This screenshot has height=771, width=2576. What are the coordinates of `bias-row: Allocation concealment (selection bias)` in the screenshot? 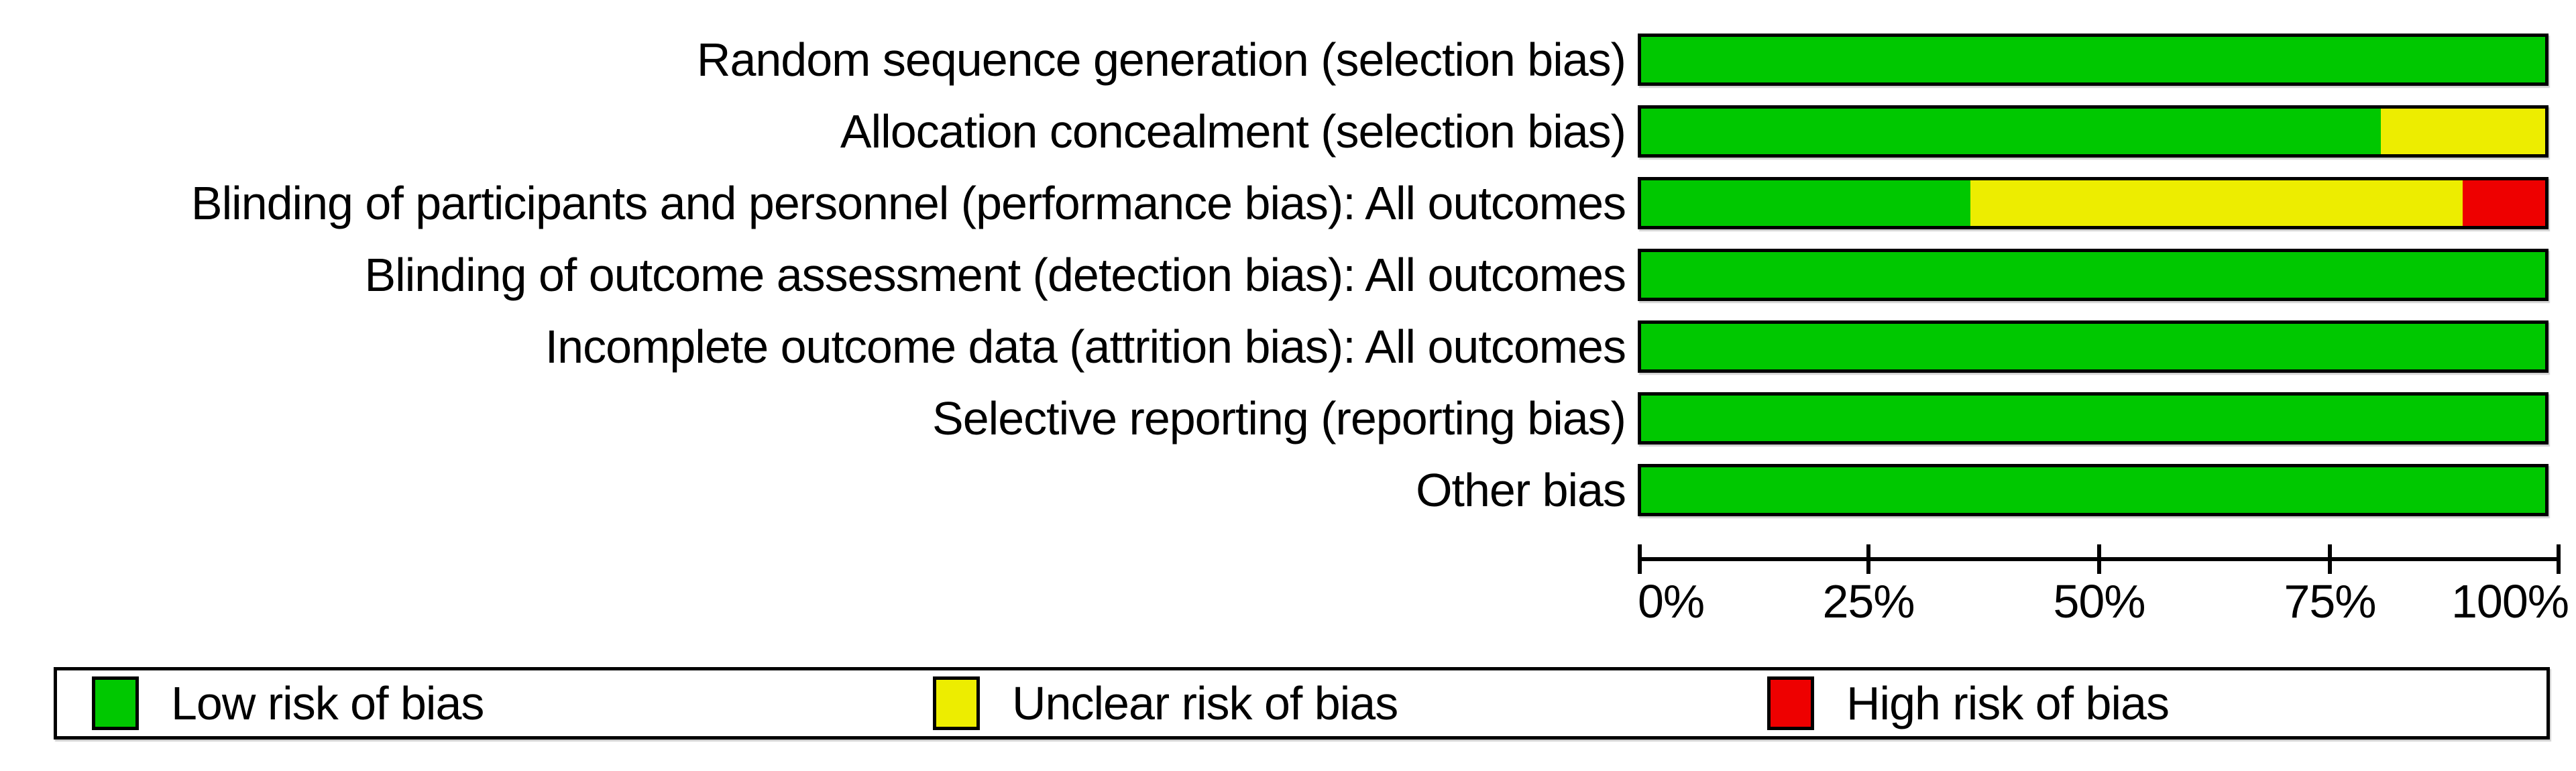 It's located at (1274, 131).